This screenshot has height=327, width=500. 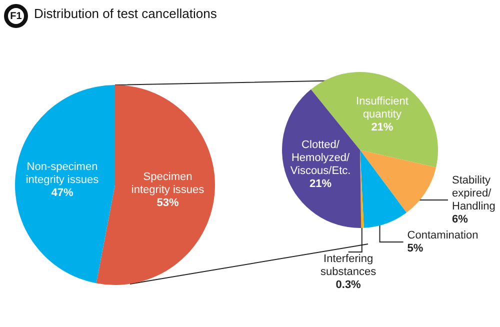 I want to click on slice-label: Specimen integrity issues, so click(x=168, y=183).